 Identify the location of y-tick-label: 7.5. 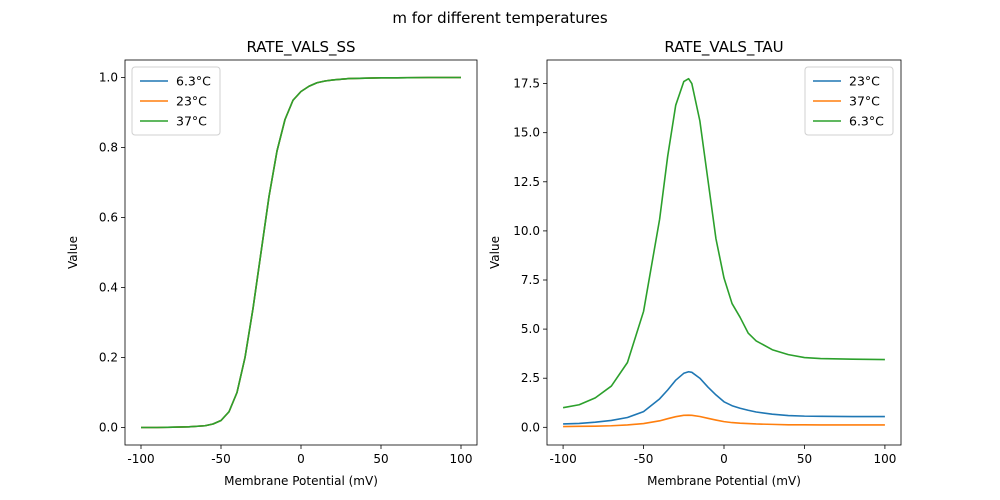
(530, 280).